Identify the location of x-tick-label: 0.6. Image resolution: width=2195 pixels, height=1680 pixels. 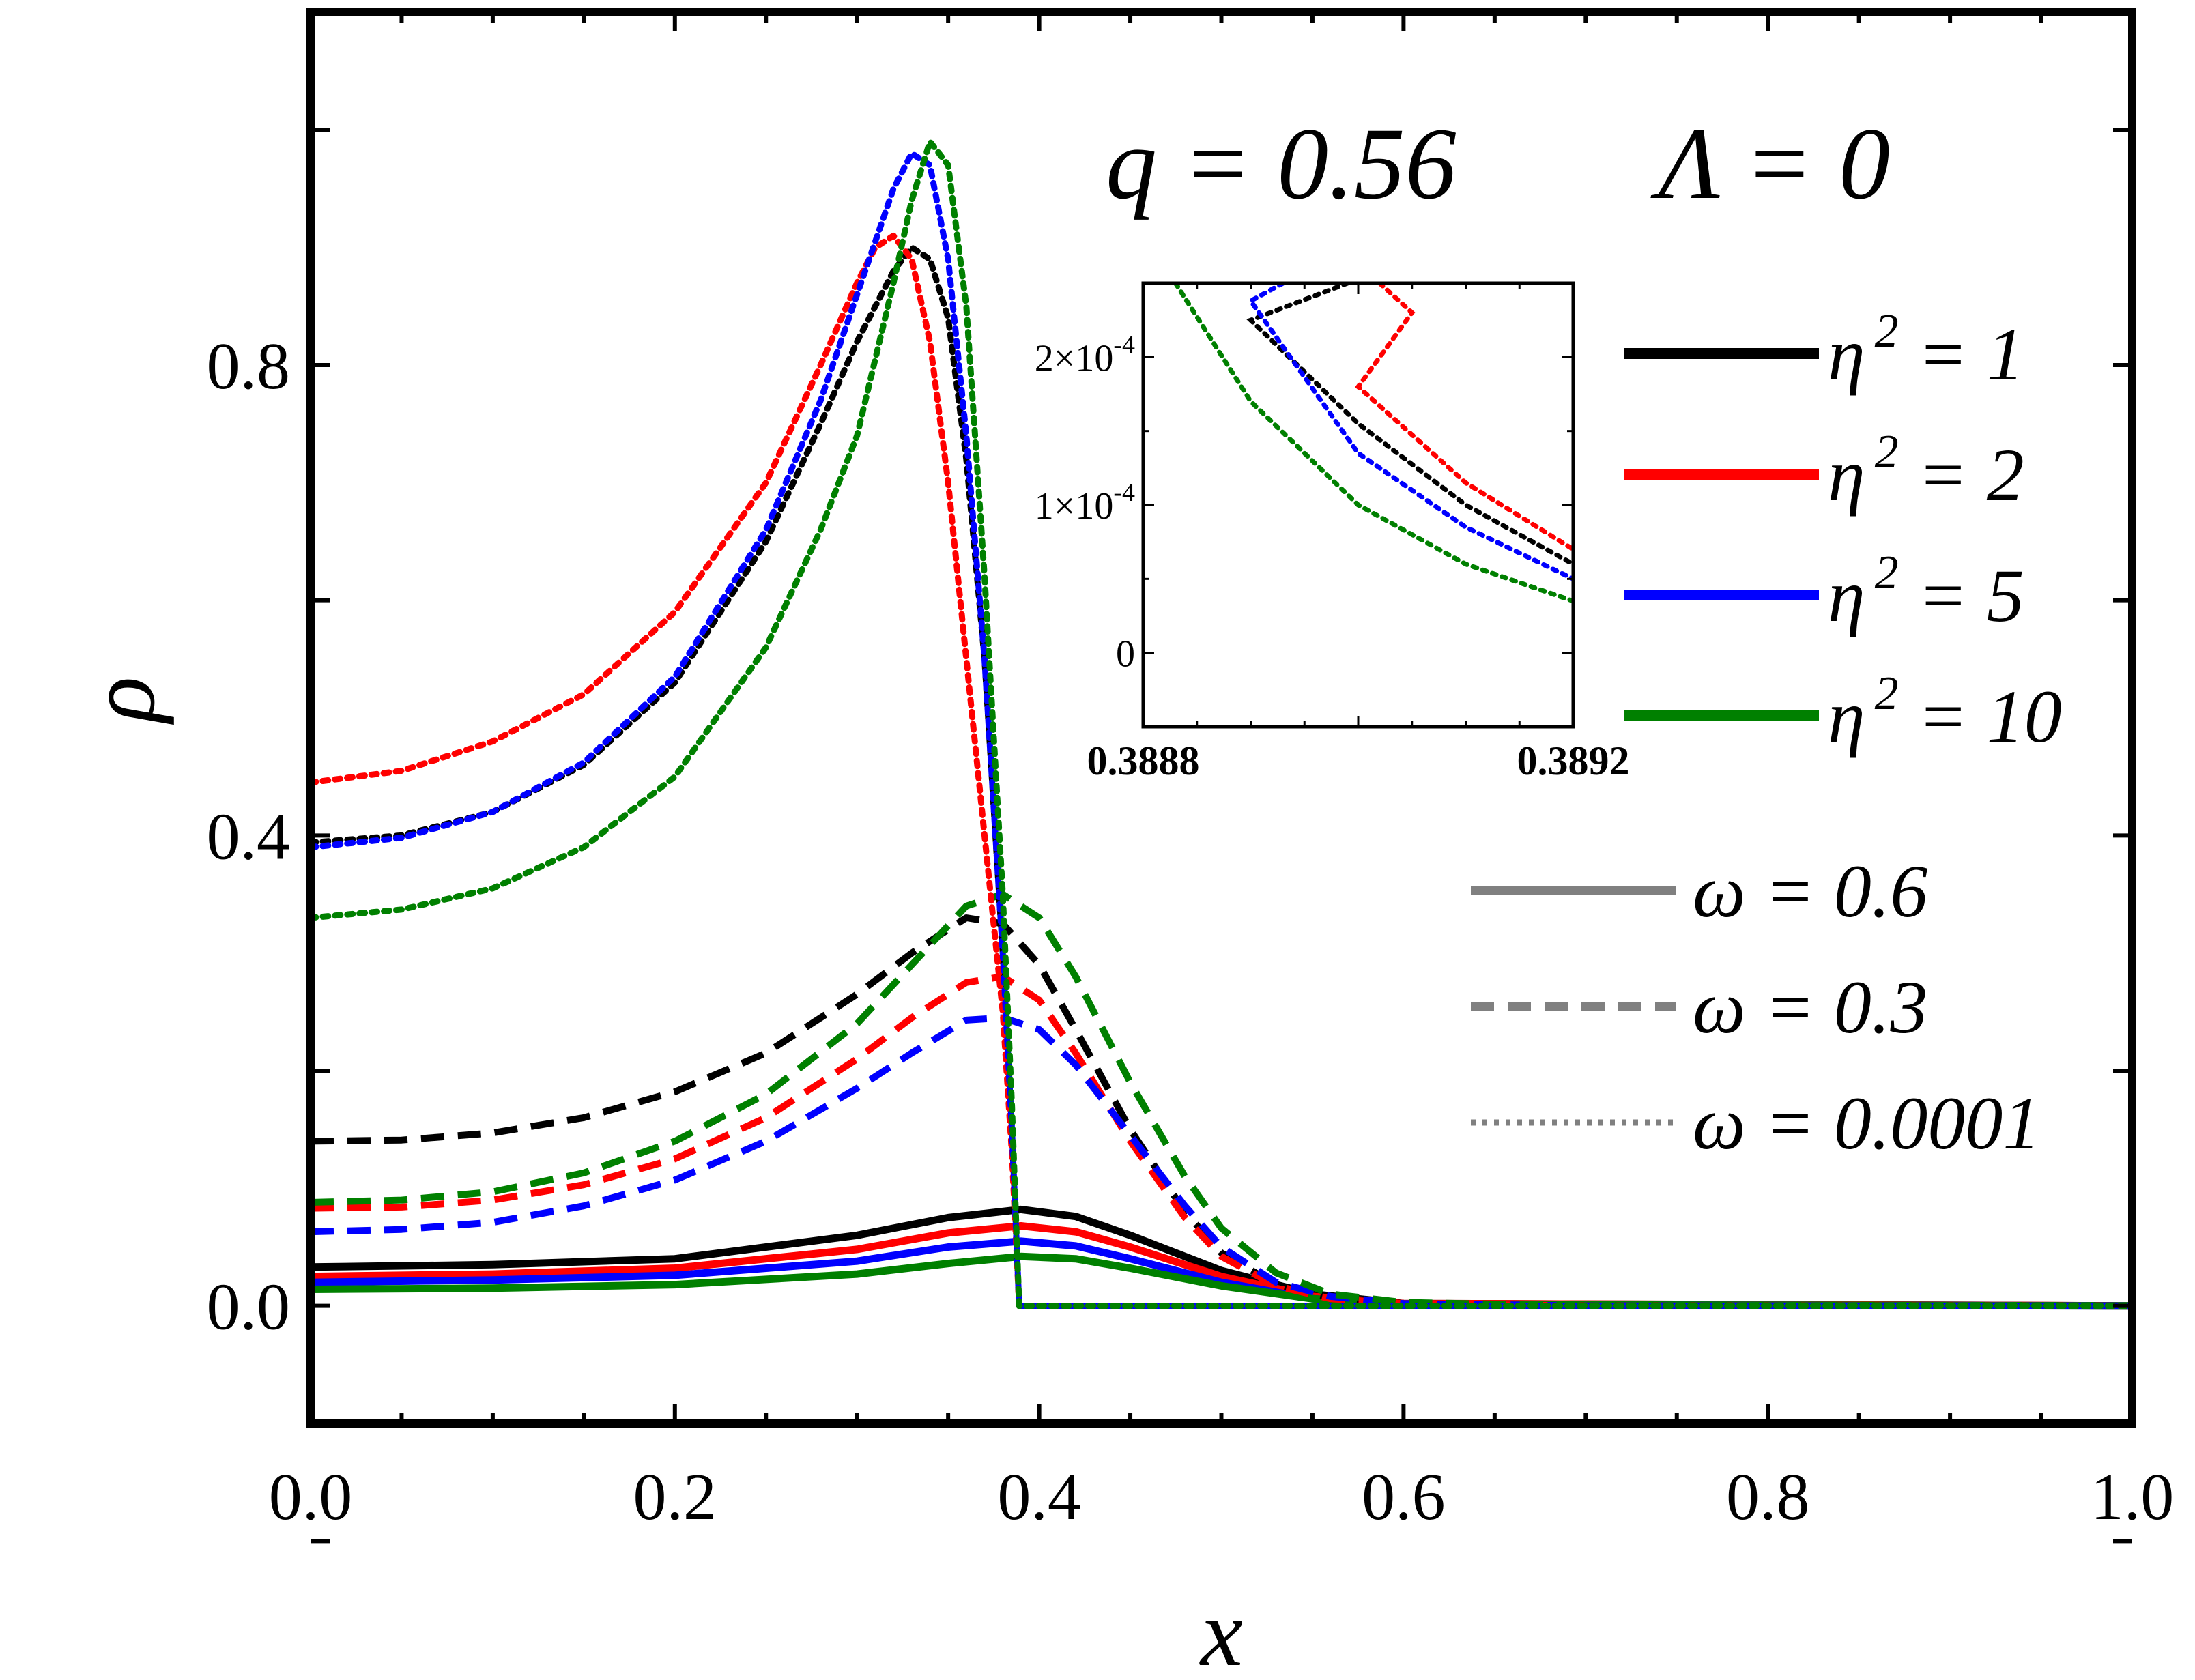
(1404, 1497).